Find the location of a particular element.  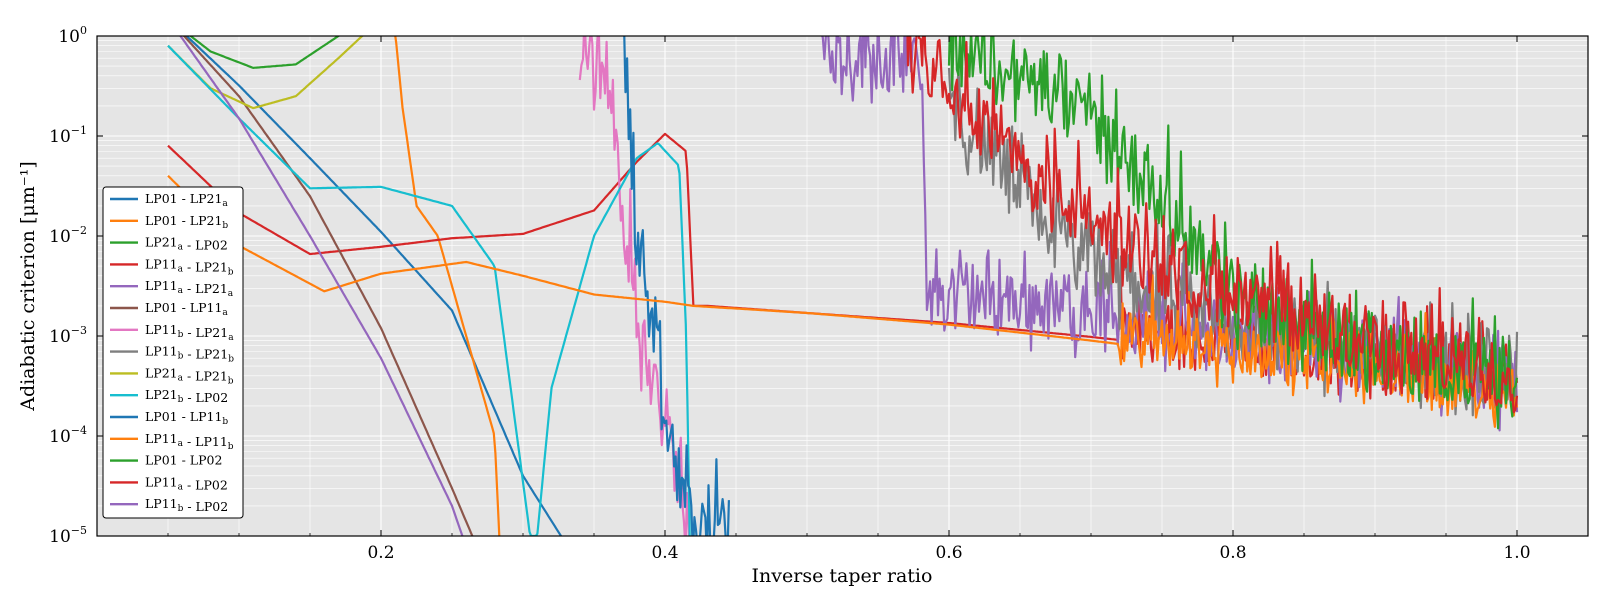

legend-label: LP21a - LP02 is located at coordinates (186, 244).